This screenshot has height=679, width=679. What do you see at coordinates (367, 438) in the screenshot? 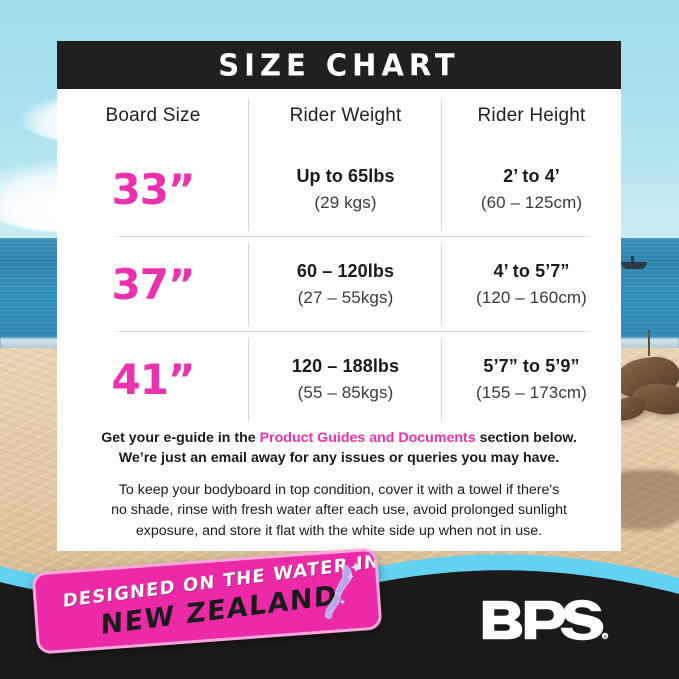
I see `product-guides-link: Product Guides and Documents` at bounding box center [367, 438].